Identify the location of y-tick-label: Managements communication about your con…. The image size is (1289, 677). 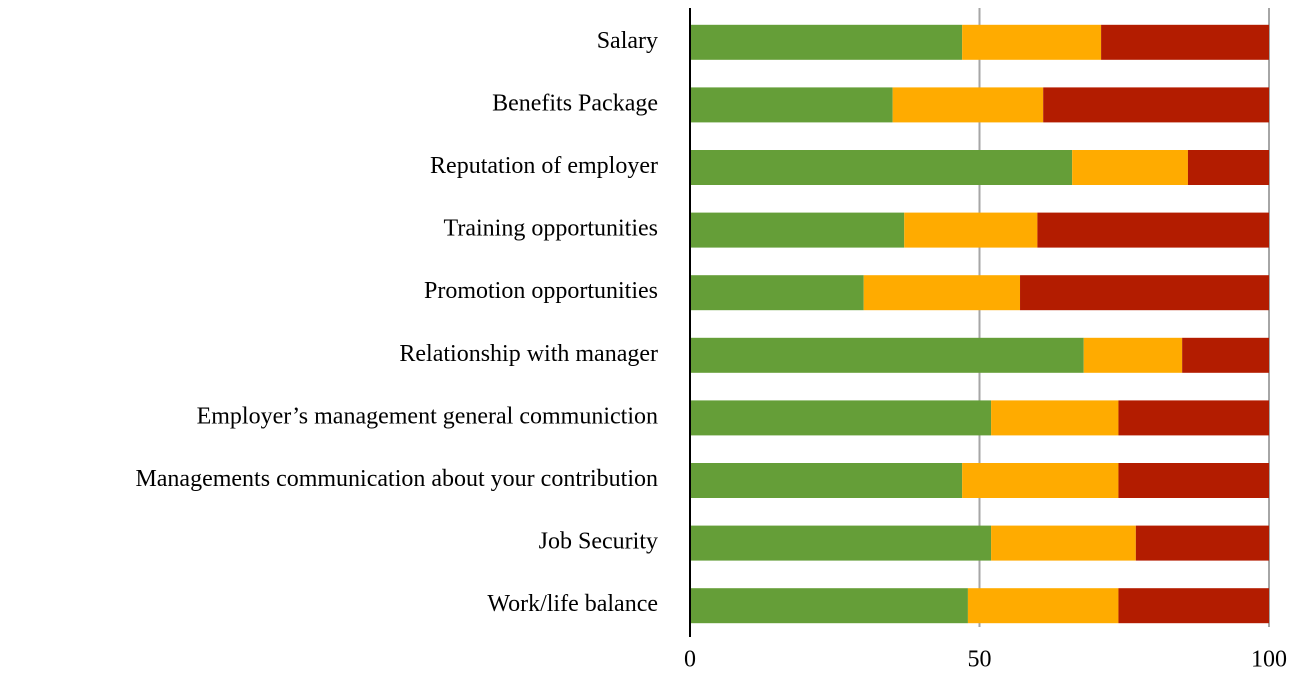
(396, 479).